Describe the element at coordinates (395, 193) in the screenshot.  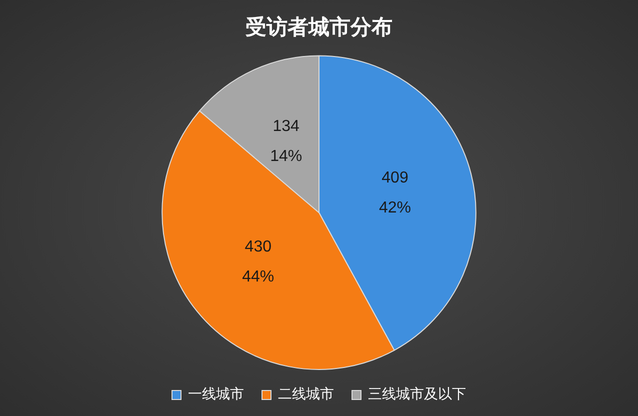
I see `data-label: 409 42%` at that location.